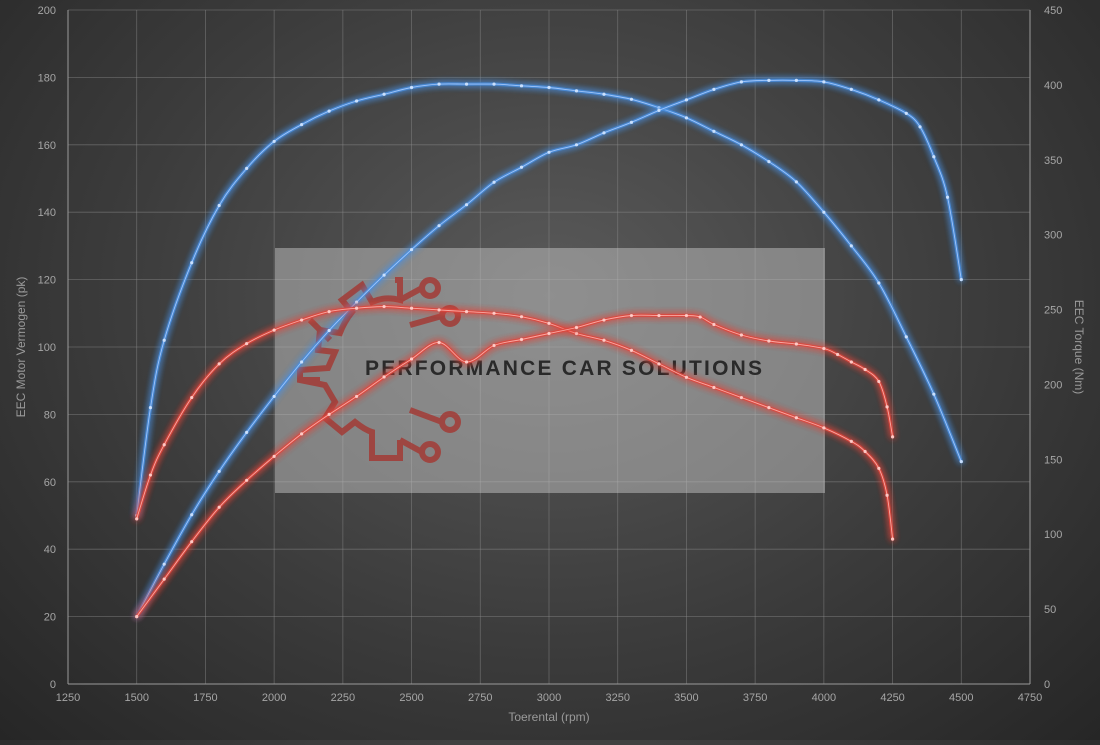  What do you see at coordinates (755, 698) in the screenshot?
I see `x-tick-label: 3750` at bounding box center [755, 698].